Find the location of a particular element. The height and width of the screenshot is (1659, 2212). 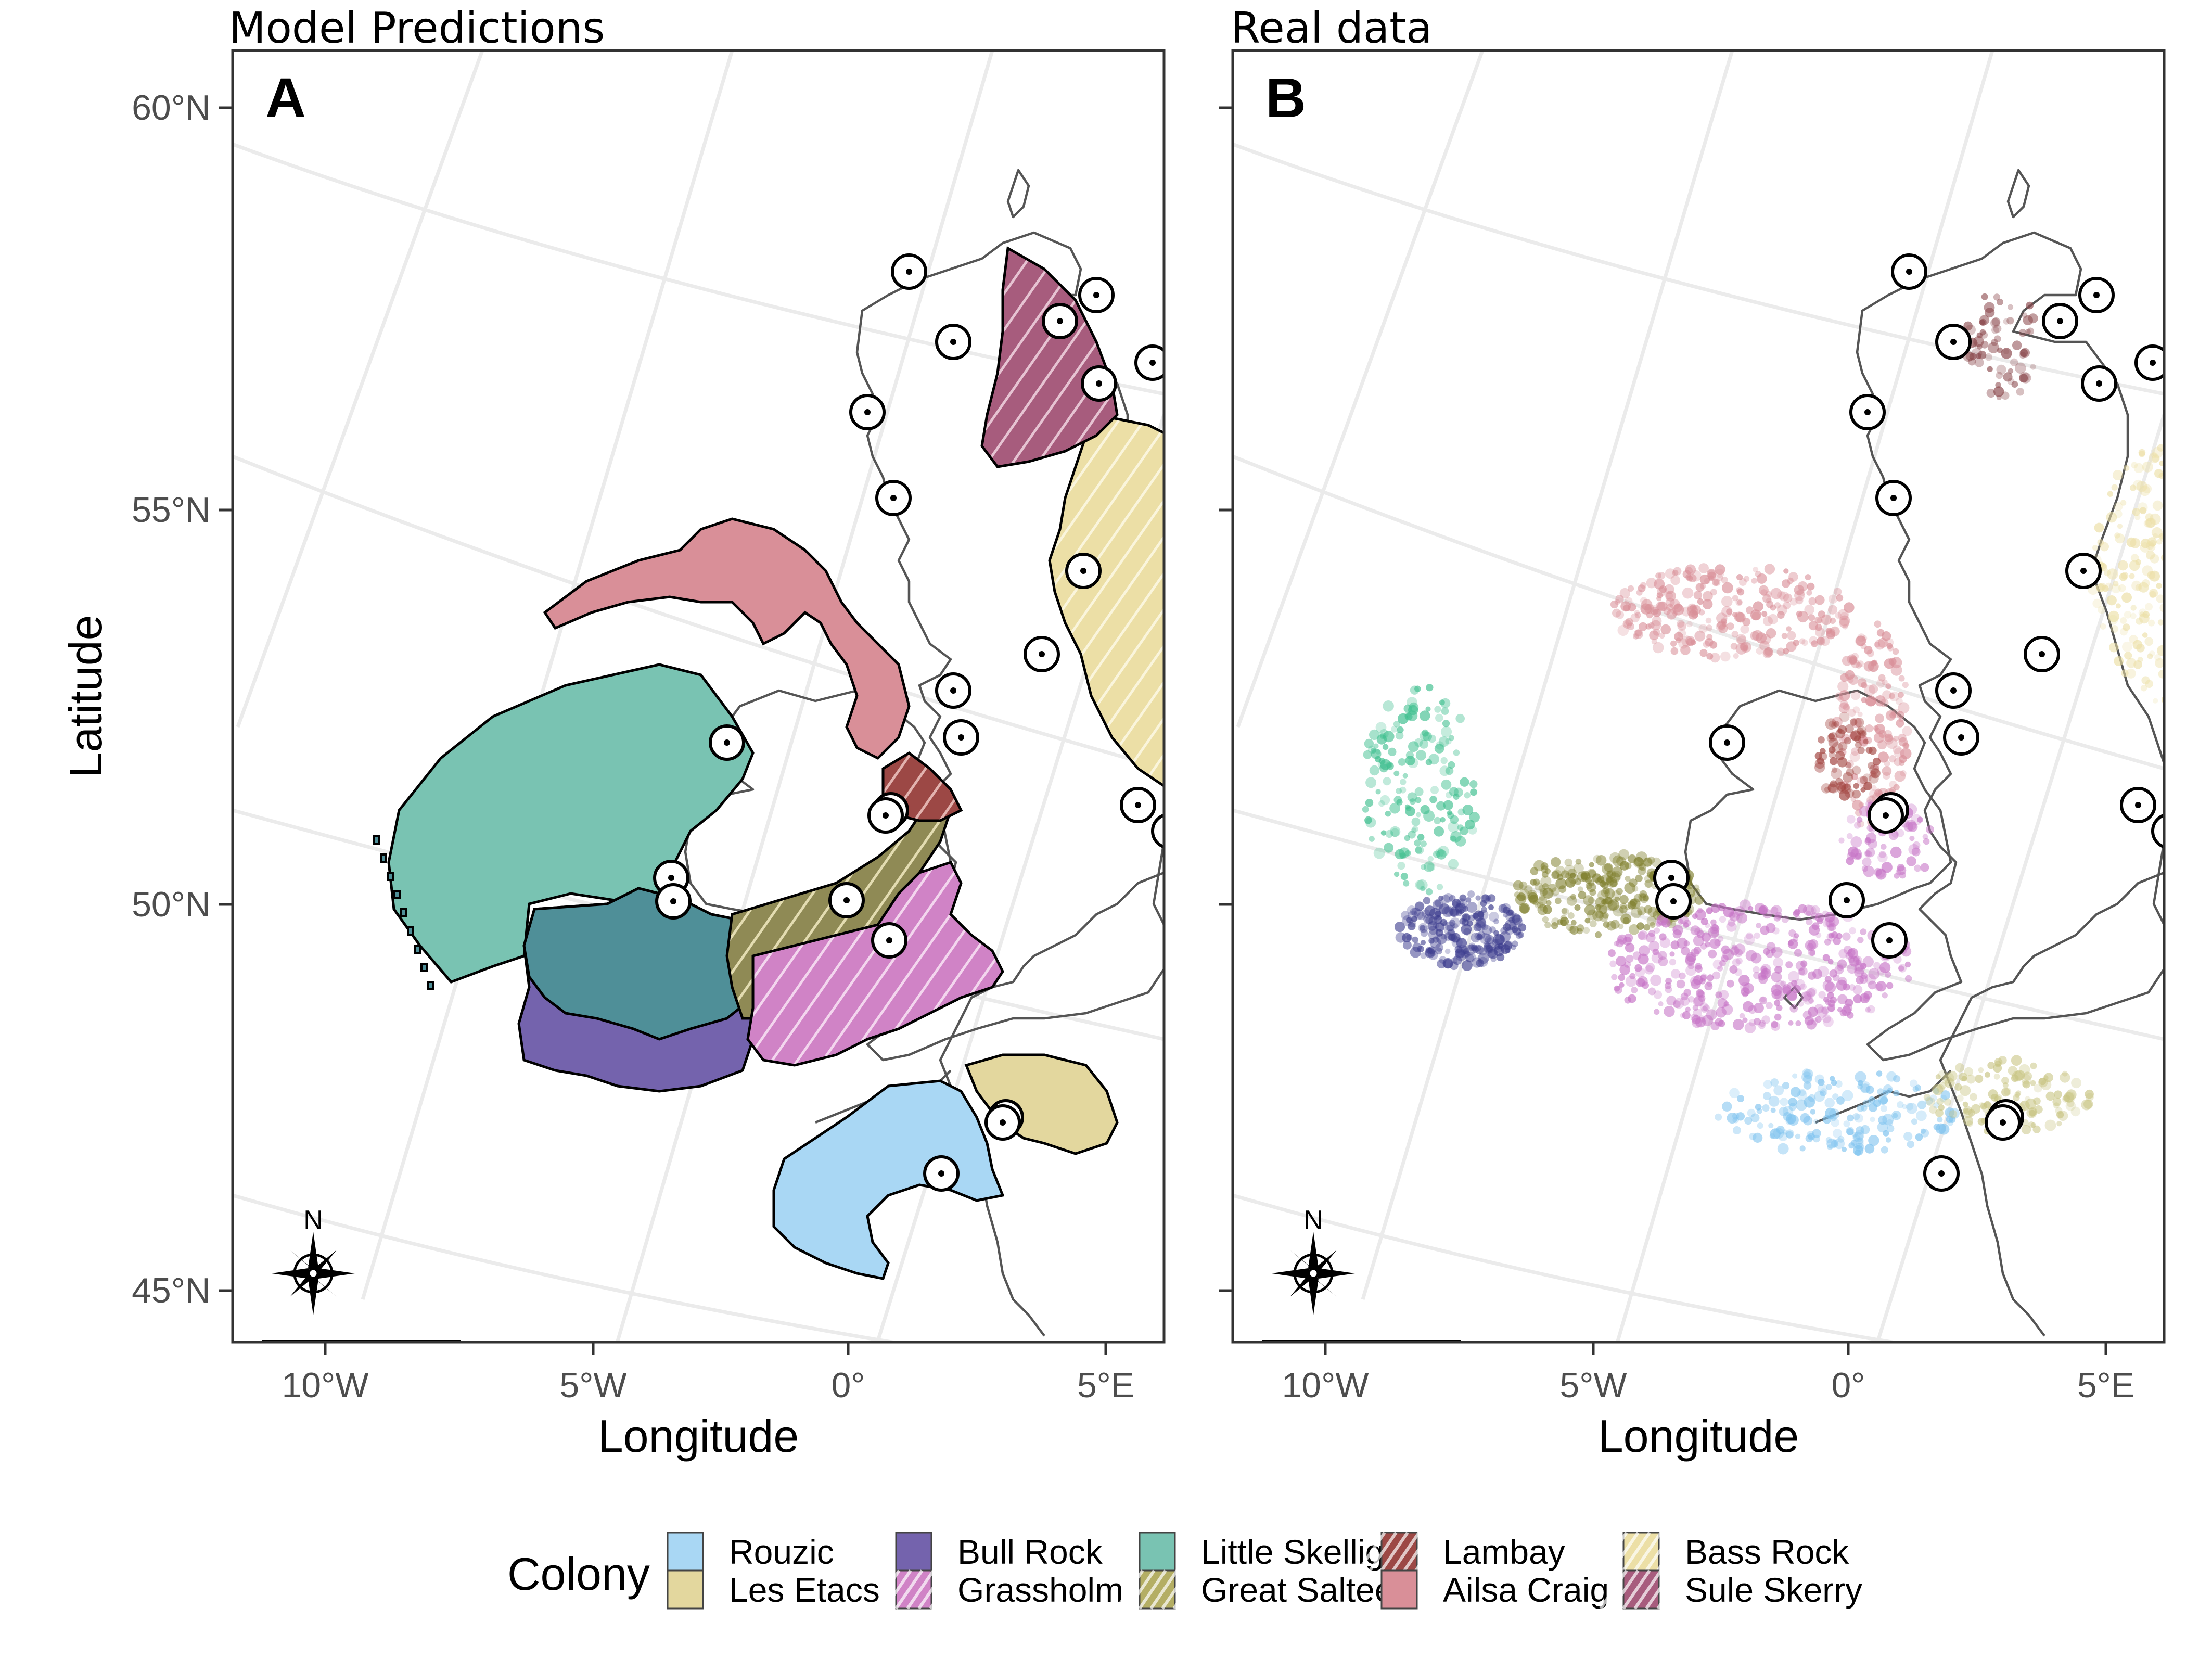

legend-label: Bass Rock is located at coordinates (1767, 1552).